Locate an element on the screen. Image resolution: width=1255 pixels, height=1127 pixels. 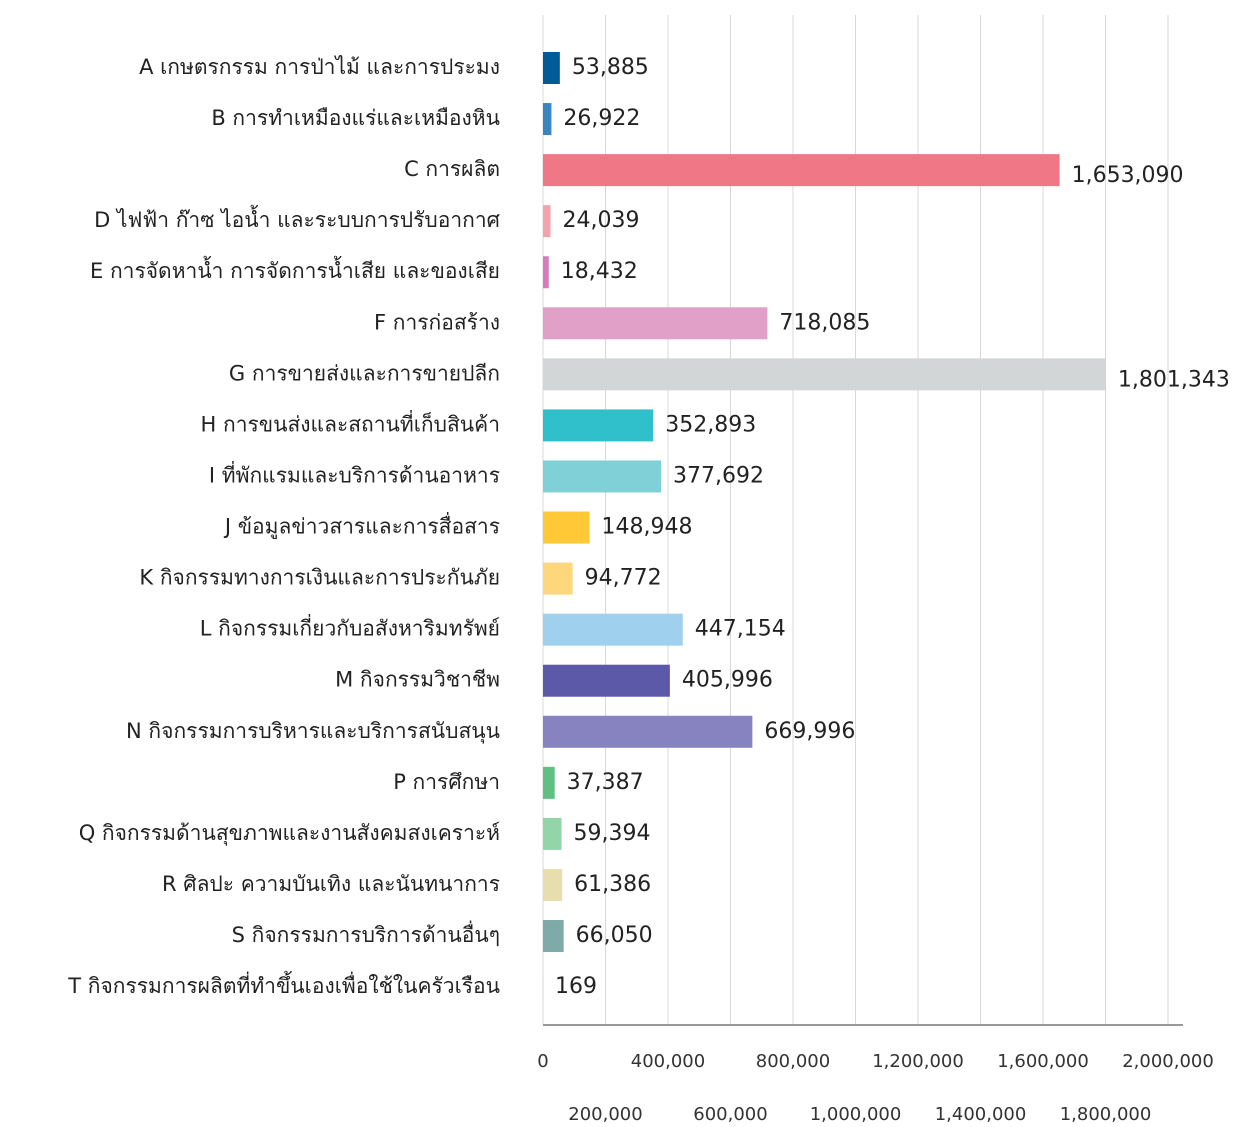
x-tick-label: 2,000,000 is located at coordinates (1168, 1061).